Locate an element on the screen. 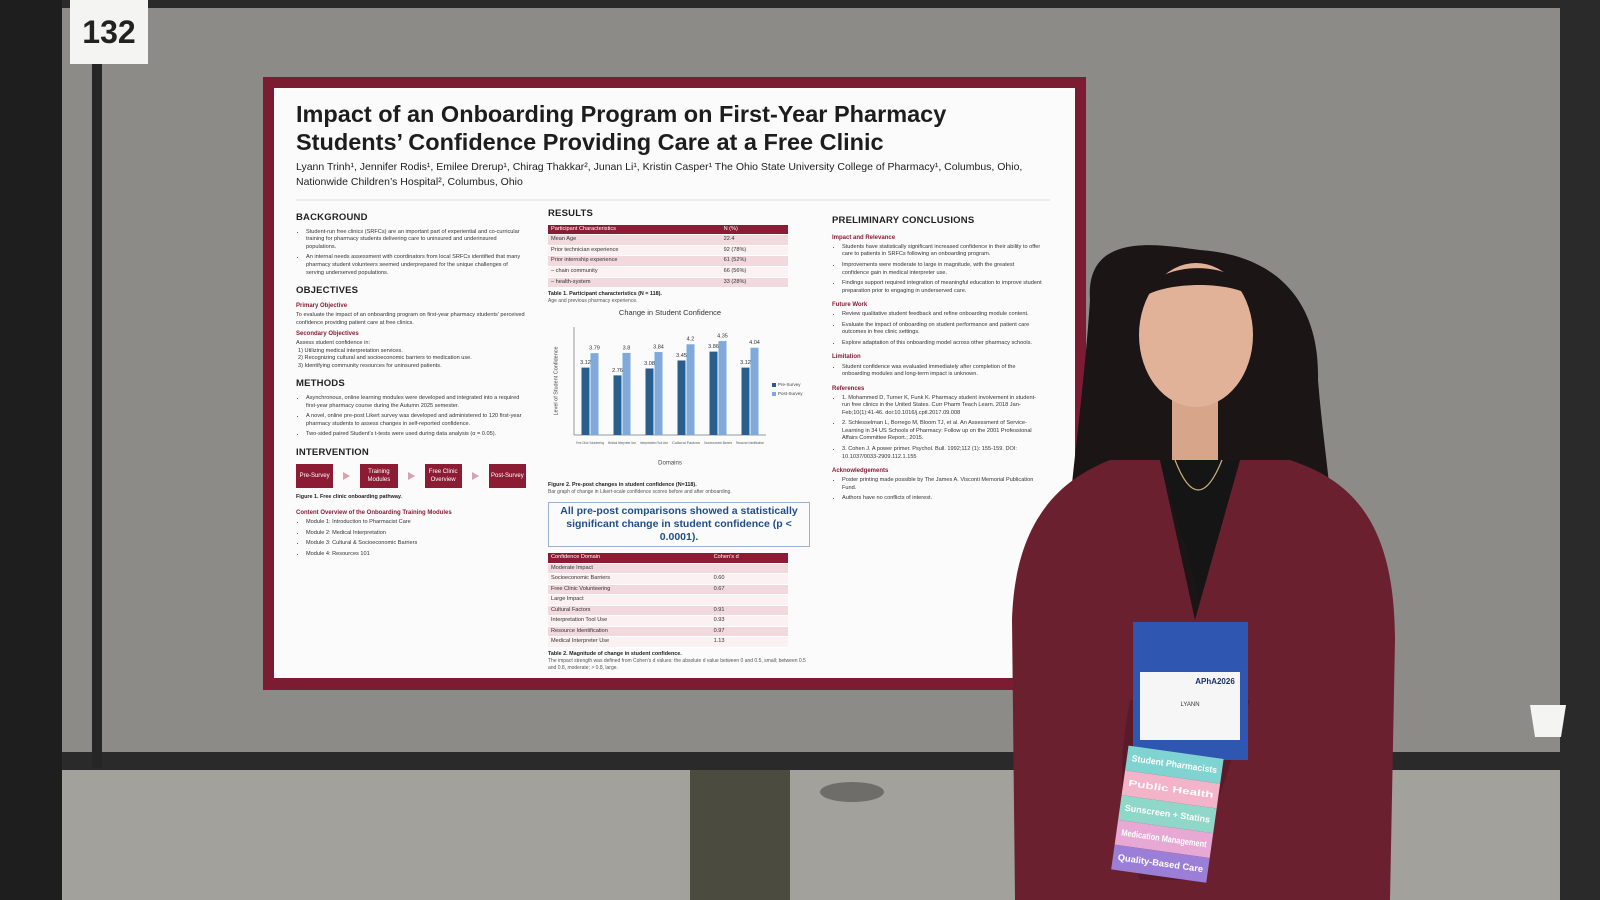 The height and width of the screenshot is (900, 1600). subheading: Acknowledgements is located at coordinates (860, 471).